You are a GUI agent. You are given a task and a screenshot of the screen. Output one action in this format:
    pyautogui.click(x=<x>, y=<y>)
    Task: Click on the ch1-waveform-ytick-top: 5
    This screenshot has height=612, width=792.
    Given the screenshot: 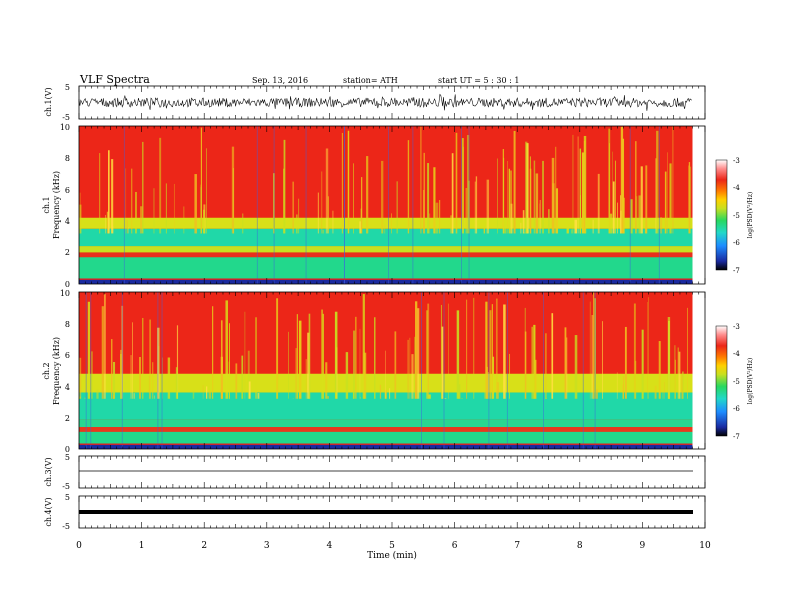 What is the action you would take?
    pyautogui.click(x=67, y=87)
    